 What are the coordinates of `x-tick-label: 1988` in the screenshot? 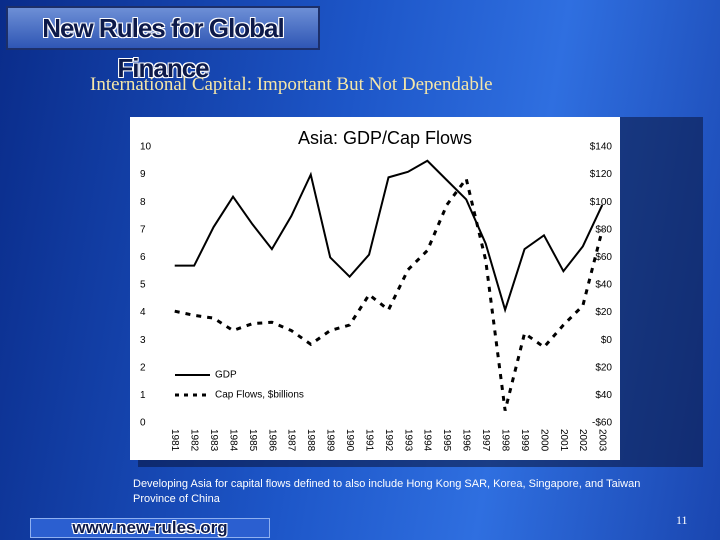 It's located at (310, 440).